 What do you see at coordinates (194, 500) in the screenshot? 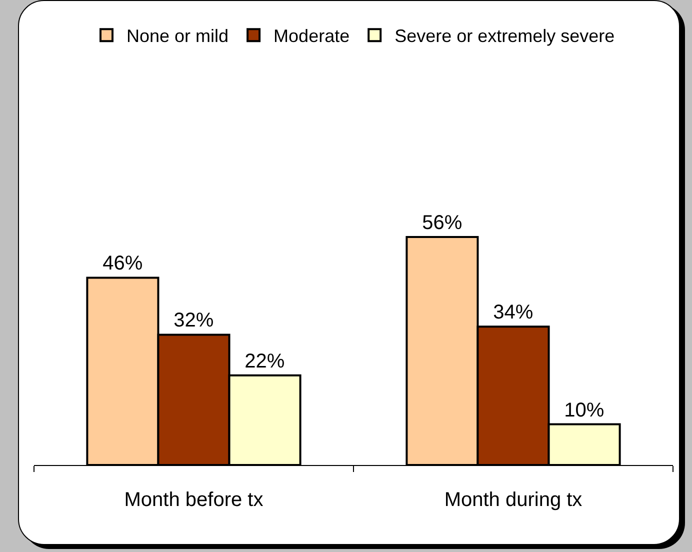
I see `x-tick-label: Month before tx` at bounding box center [194, 500].